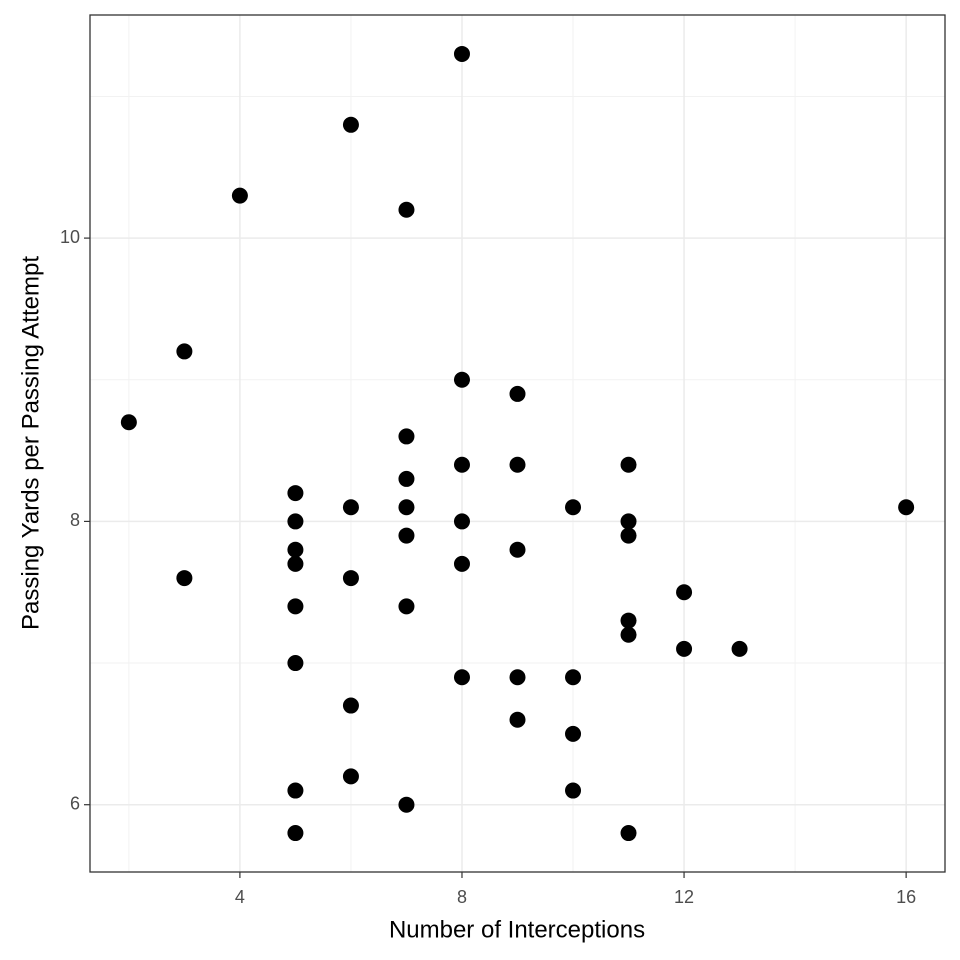 Image resolution: width=960 pixels, height=960 pixels. I want to click on x-tick-label: 4, so click(240, 897).